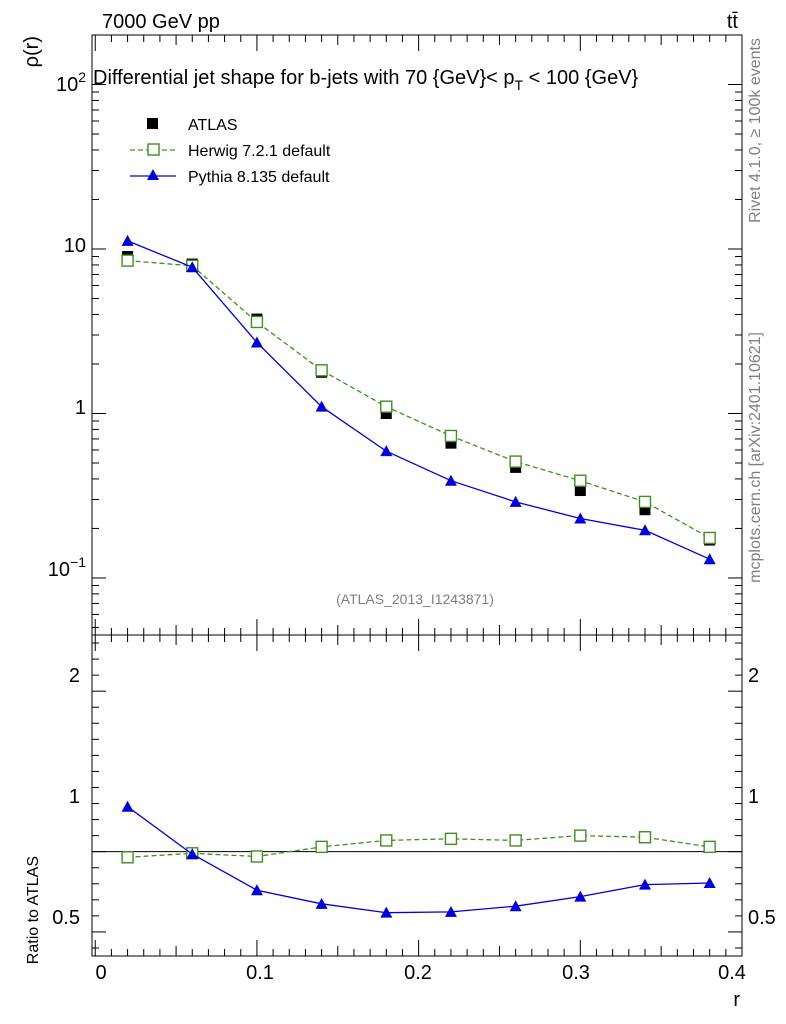  What do you see at coordinates (418, 973) in the screenshot?
I see `x-tick-label-0.2: 0.2` at bounding box center [418, 973].